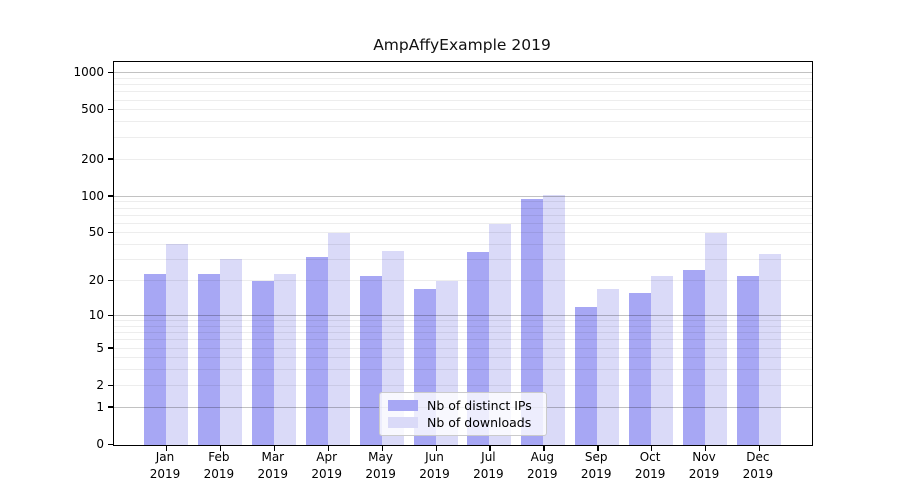  I want to click on x-label-sep: Sep 2019, so click(596, 466).